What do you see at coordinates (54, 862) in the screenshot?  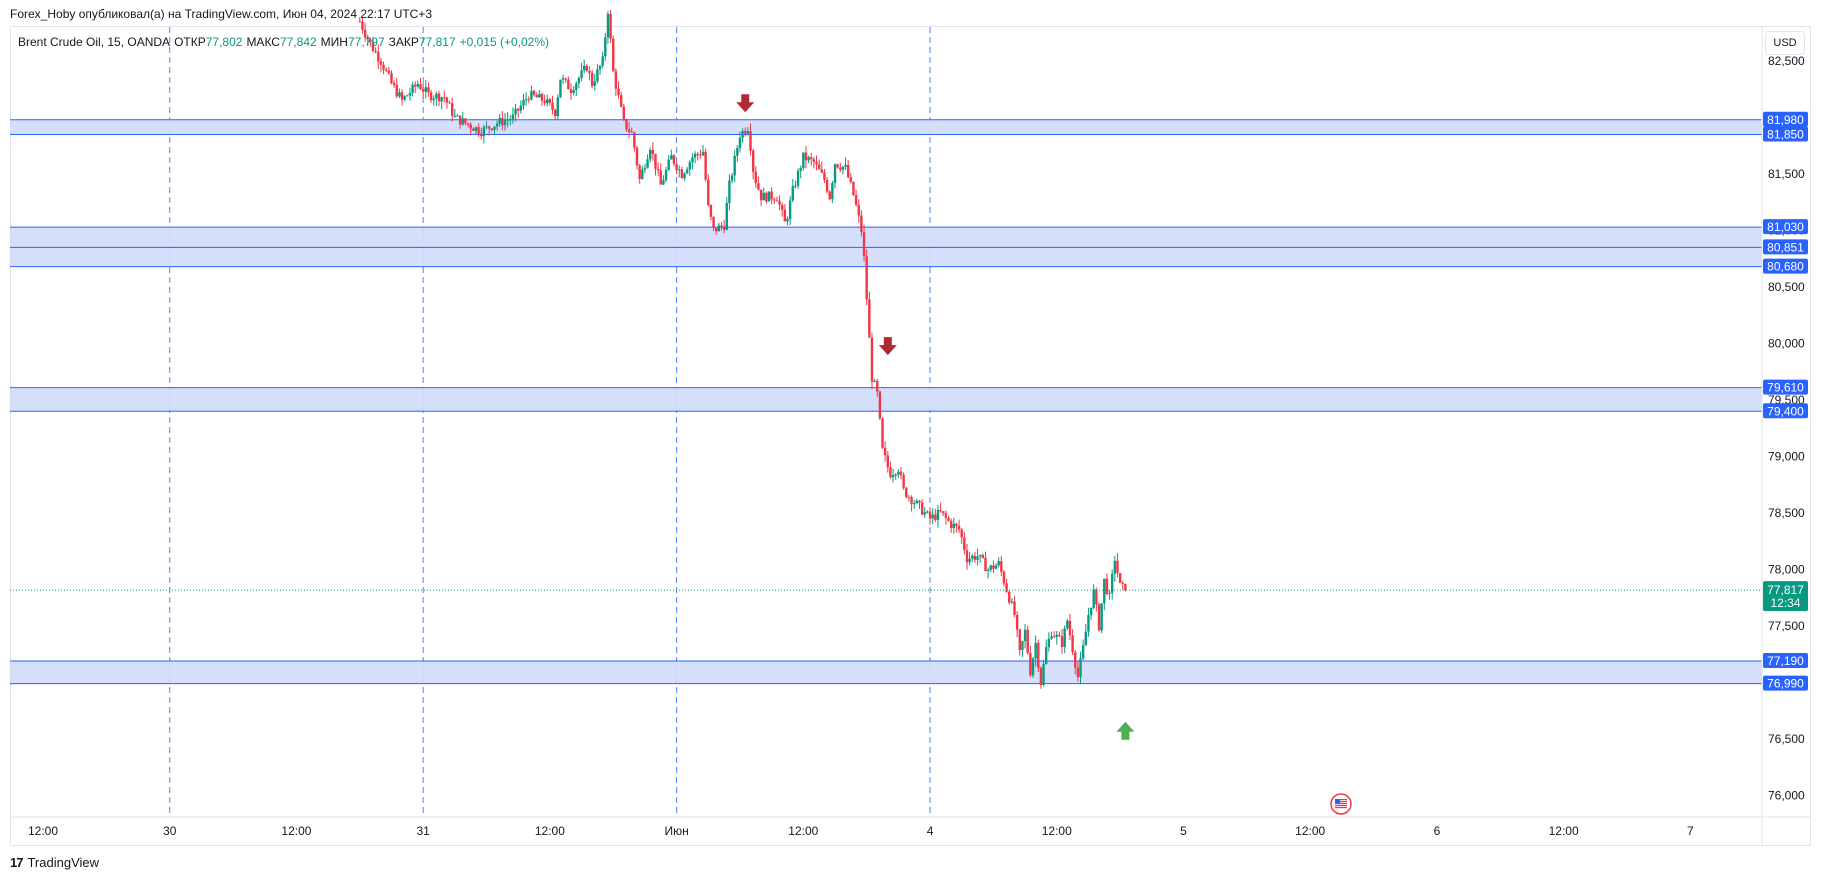 I see `tradingview-logo: 17 TradingView` at bounding box center [54, 862].